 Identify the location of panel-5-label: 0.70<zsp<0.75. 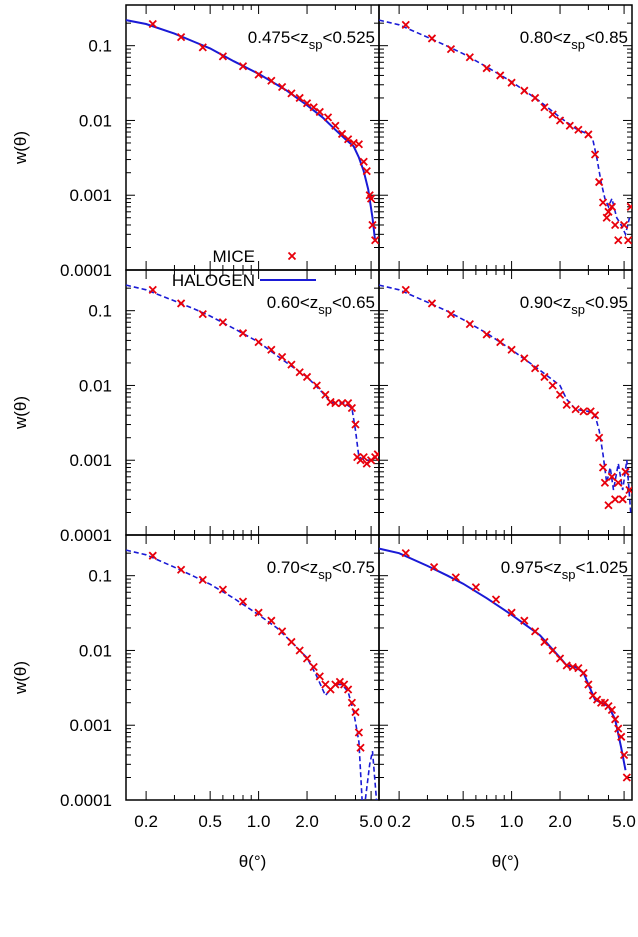
(321, 570).